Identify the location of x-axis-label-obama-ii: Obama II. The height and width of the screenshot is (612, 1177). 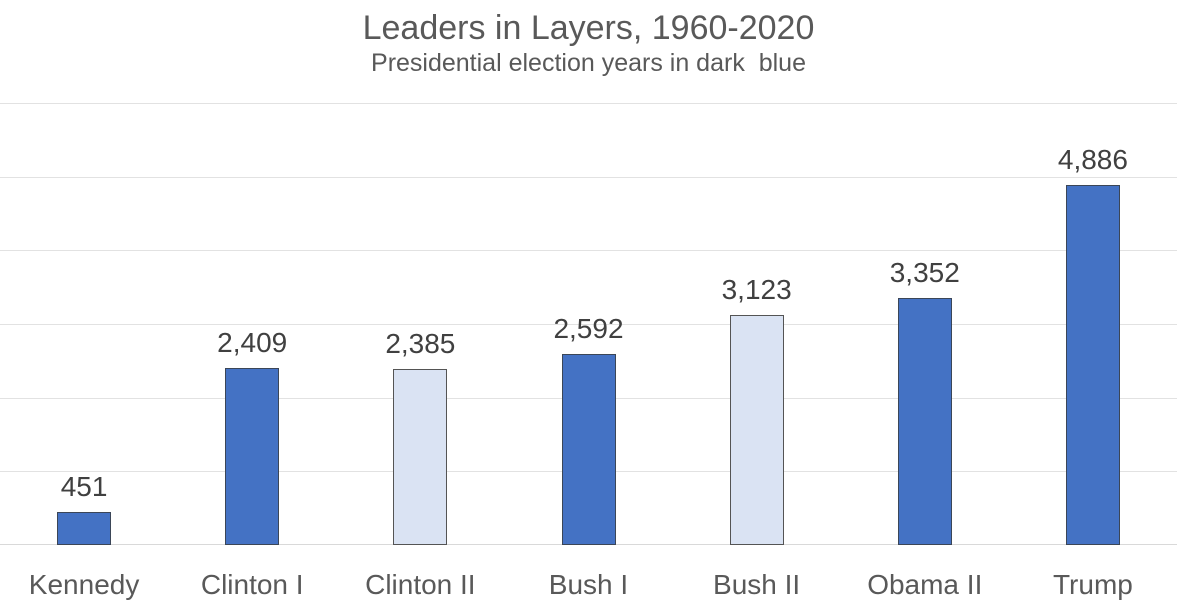
(925, 584).